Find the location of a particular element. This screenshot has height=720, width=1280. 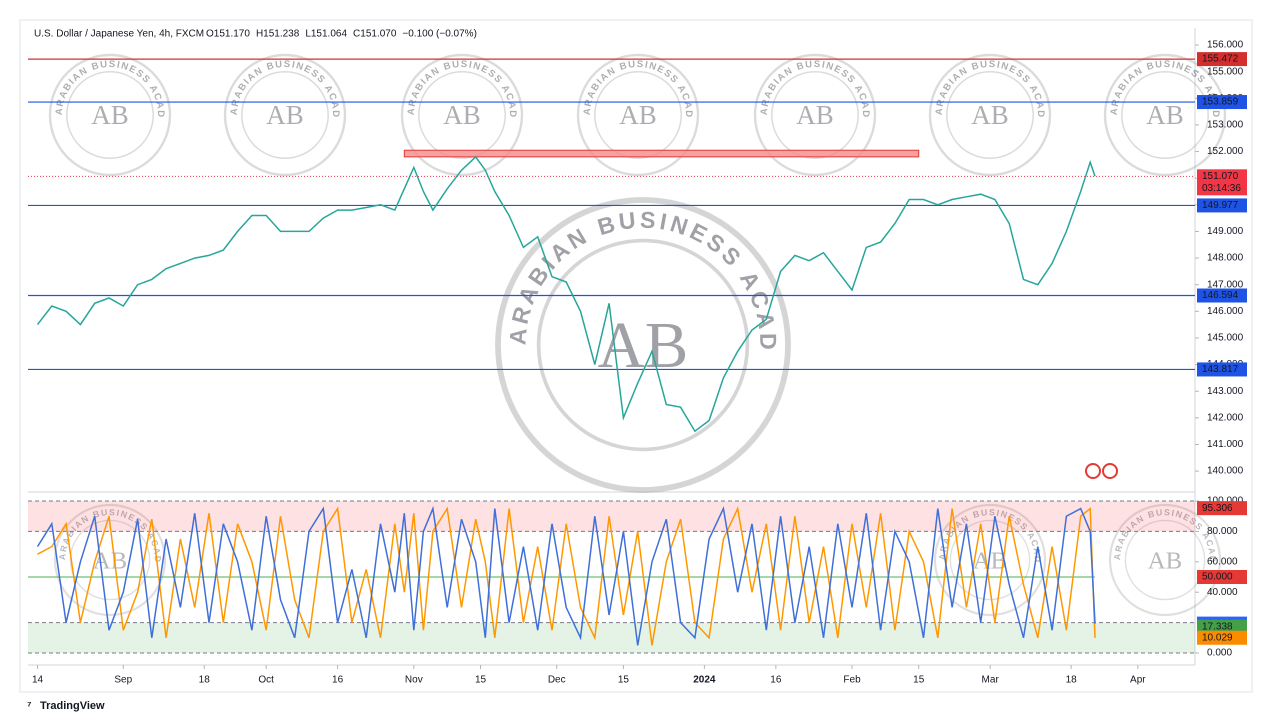

resistance-zone is located at coordinates (661, 153).